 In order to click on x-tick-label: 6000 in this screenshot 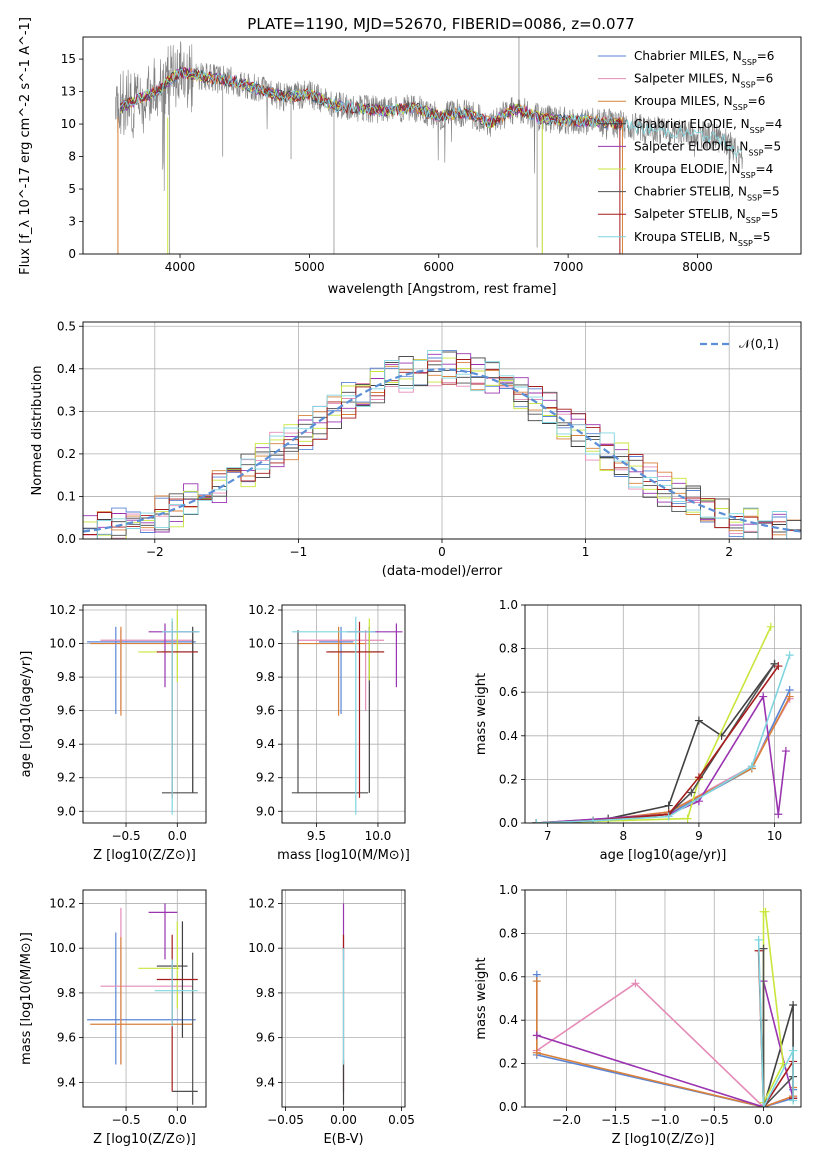, I will do `click(438, 267)`.